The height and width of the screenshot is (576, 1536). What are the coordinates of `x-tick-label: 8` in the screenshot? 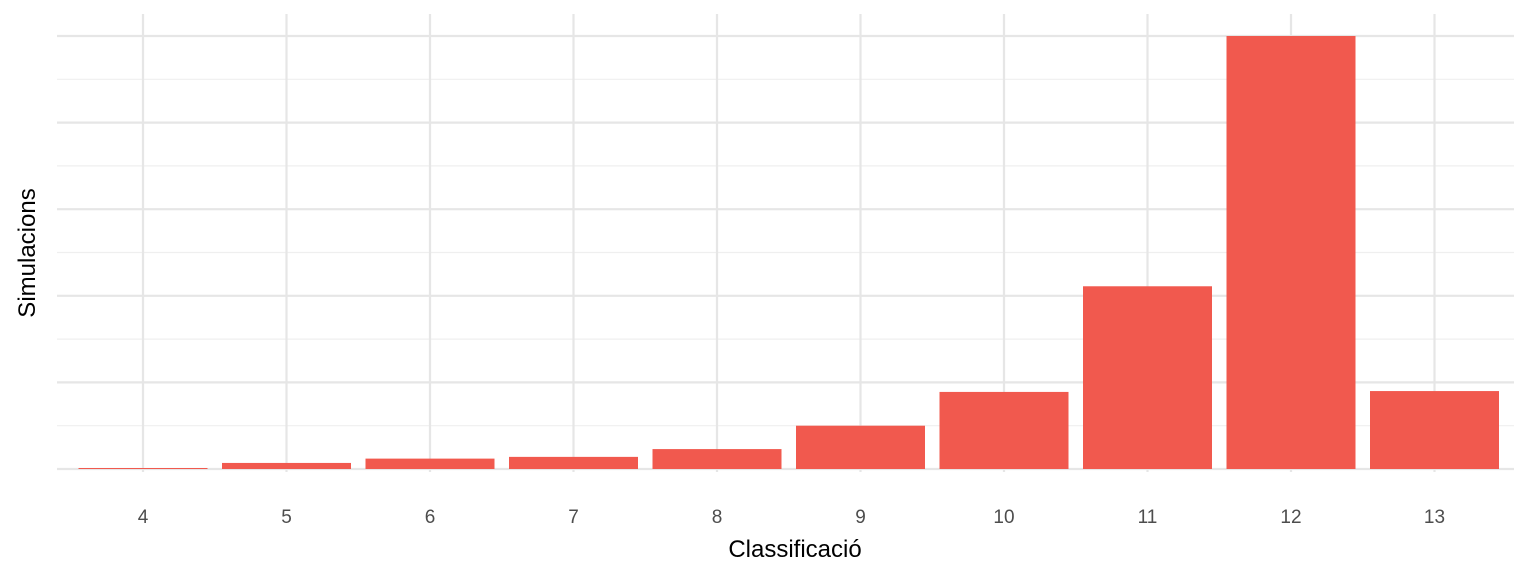 It's located at (717, 517).